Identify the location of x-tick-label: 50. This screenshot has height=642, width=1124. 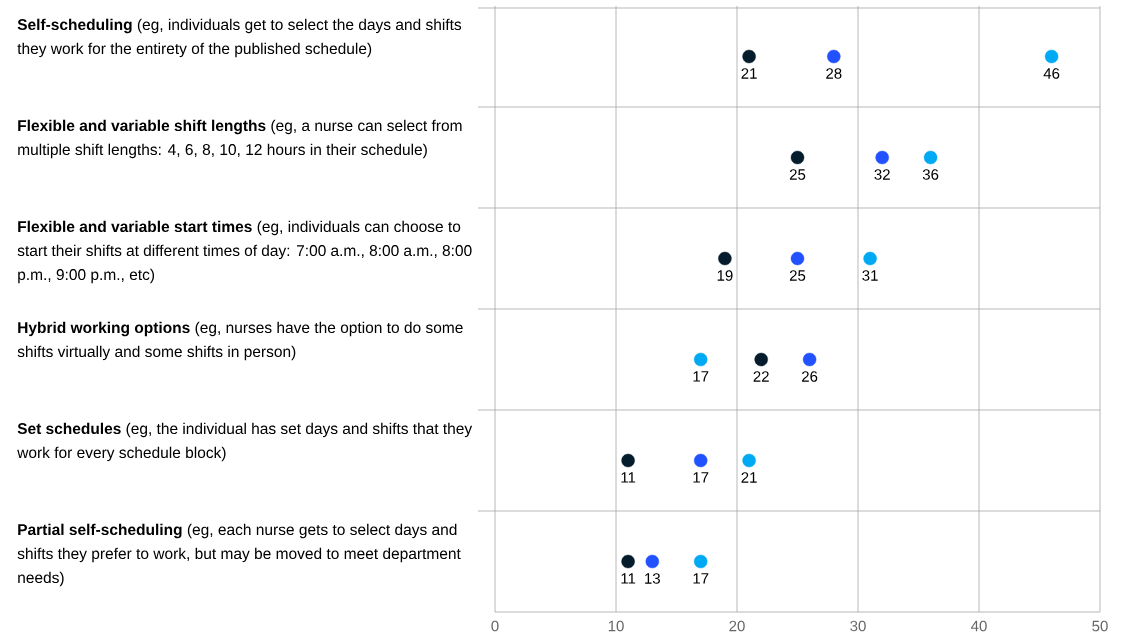
(1100, 626).